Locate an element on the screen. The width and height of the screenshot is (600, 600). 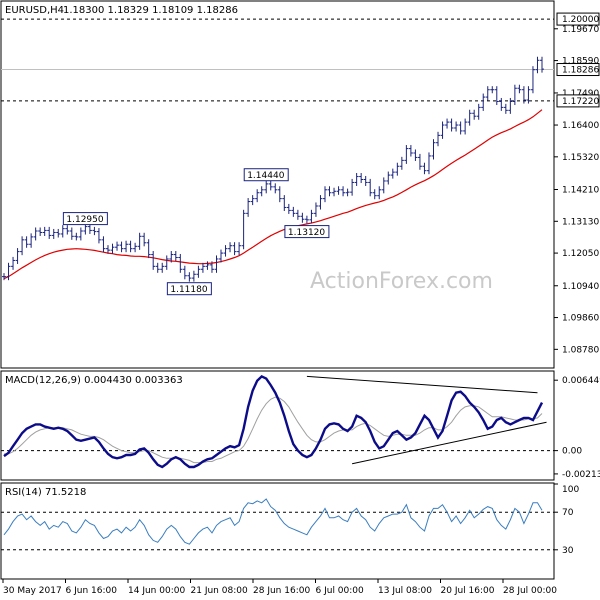
x-tick-label: 28 Jul 00:00 is located at coordinates (530, 591).